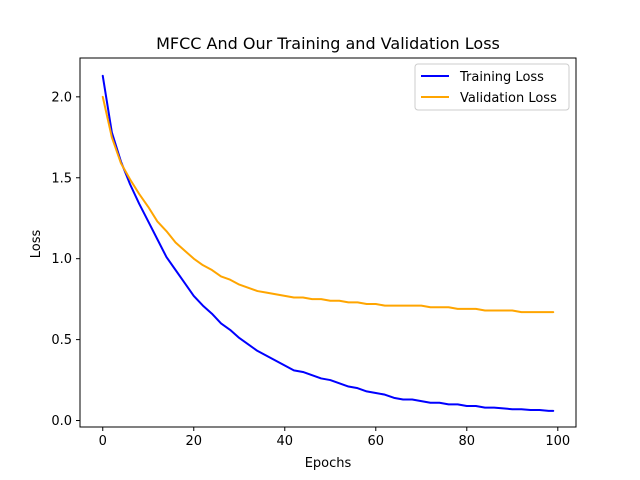 Image resolution: width=640 pixels, height=480 pixels. Describe the element at coordinates (328, 463) in the screenshot. I see `x-axis-label: Epochs` at that location.